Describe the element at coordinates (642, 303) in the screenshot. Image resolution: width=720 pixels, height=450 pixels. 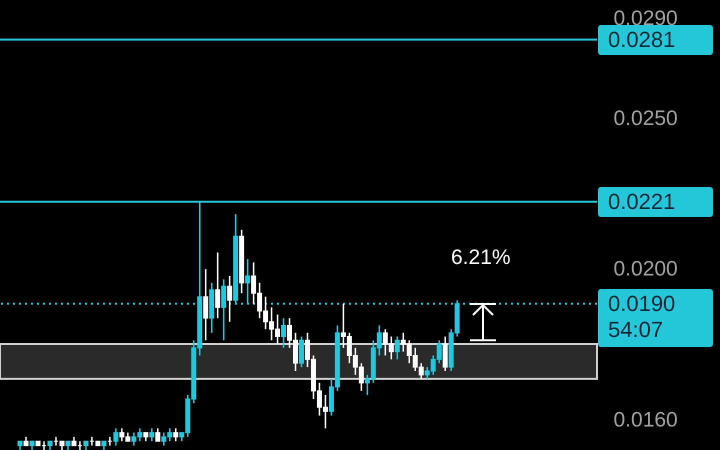
I see `ref-line-label: 0.0190` at that location.